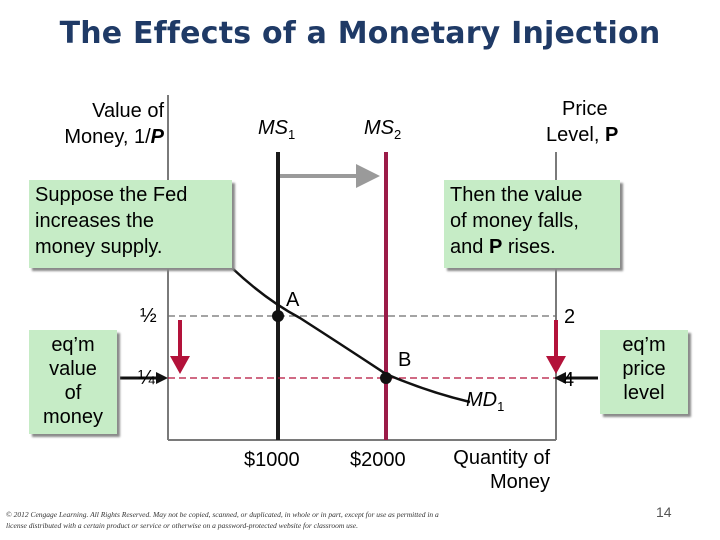  I want to click on tick-label-quarter: ¼, so click(146, 378).